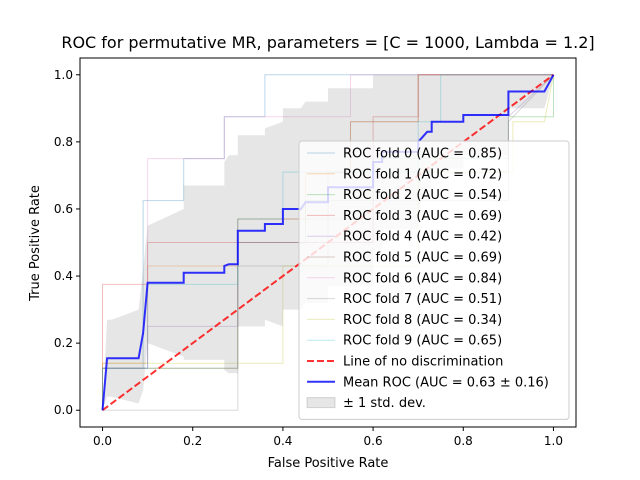  I want to click on x-tick-label: 0.0, so click(102, 441).